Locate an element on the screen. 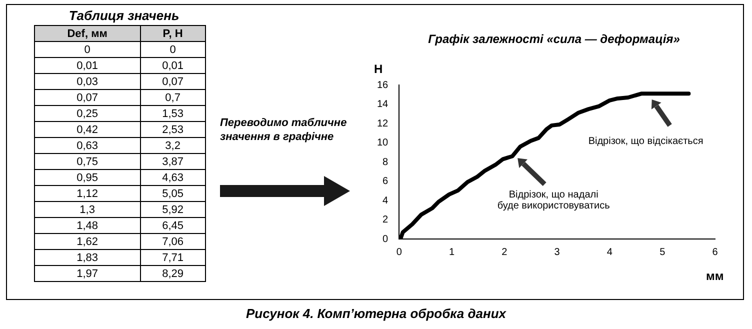 Image resolution: width=752 pixels, height=329 pixels. text: 0,03 is located at coordinates (87, 82).